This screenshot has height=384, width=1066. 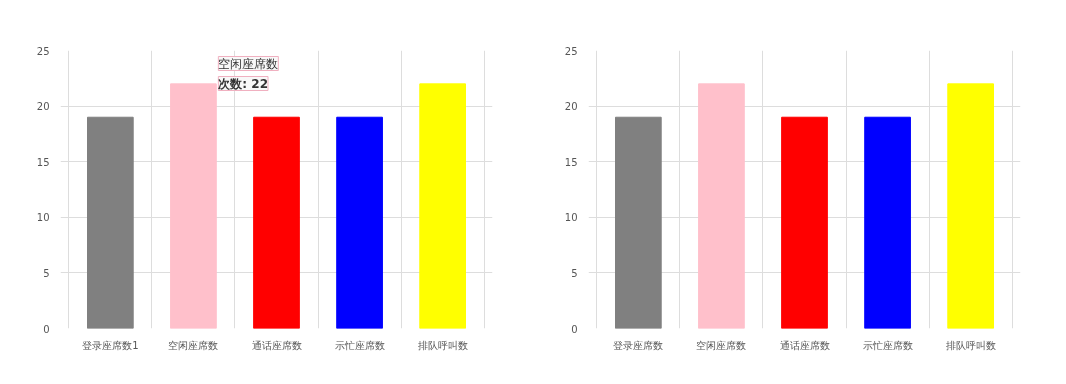 I want to click on x-tick-label: 登录座席数1, so click(x=110, y=345).